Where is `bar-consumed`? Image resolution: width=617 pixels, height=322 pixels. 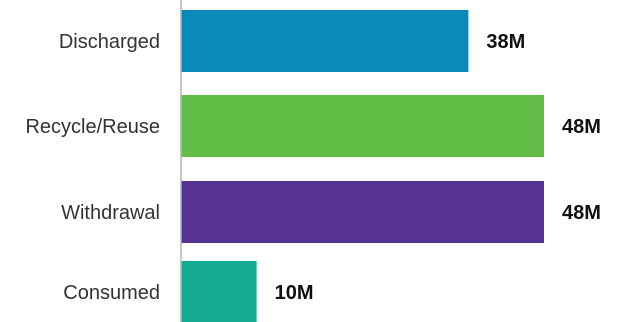 bar-consumed is located at coordinates (219, 291).